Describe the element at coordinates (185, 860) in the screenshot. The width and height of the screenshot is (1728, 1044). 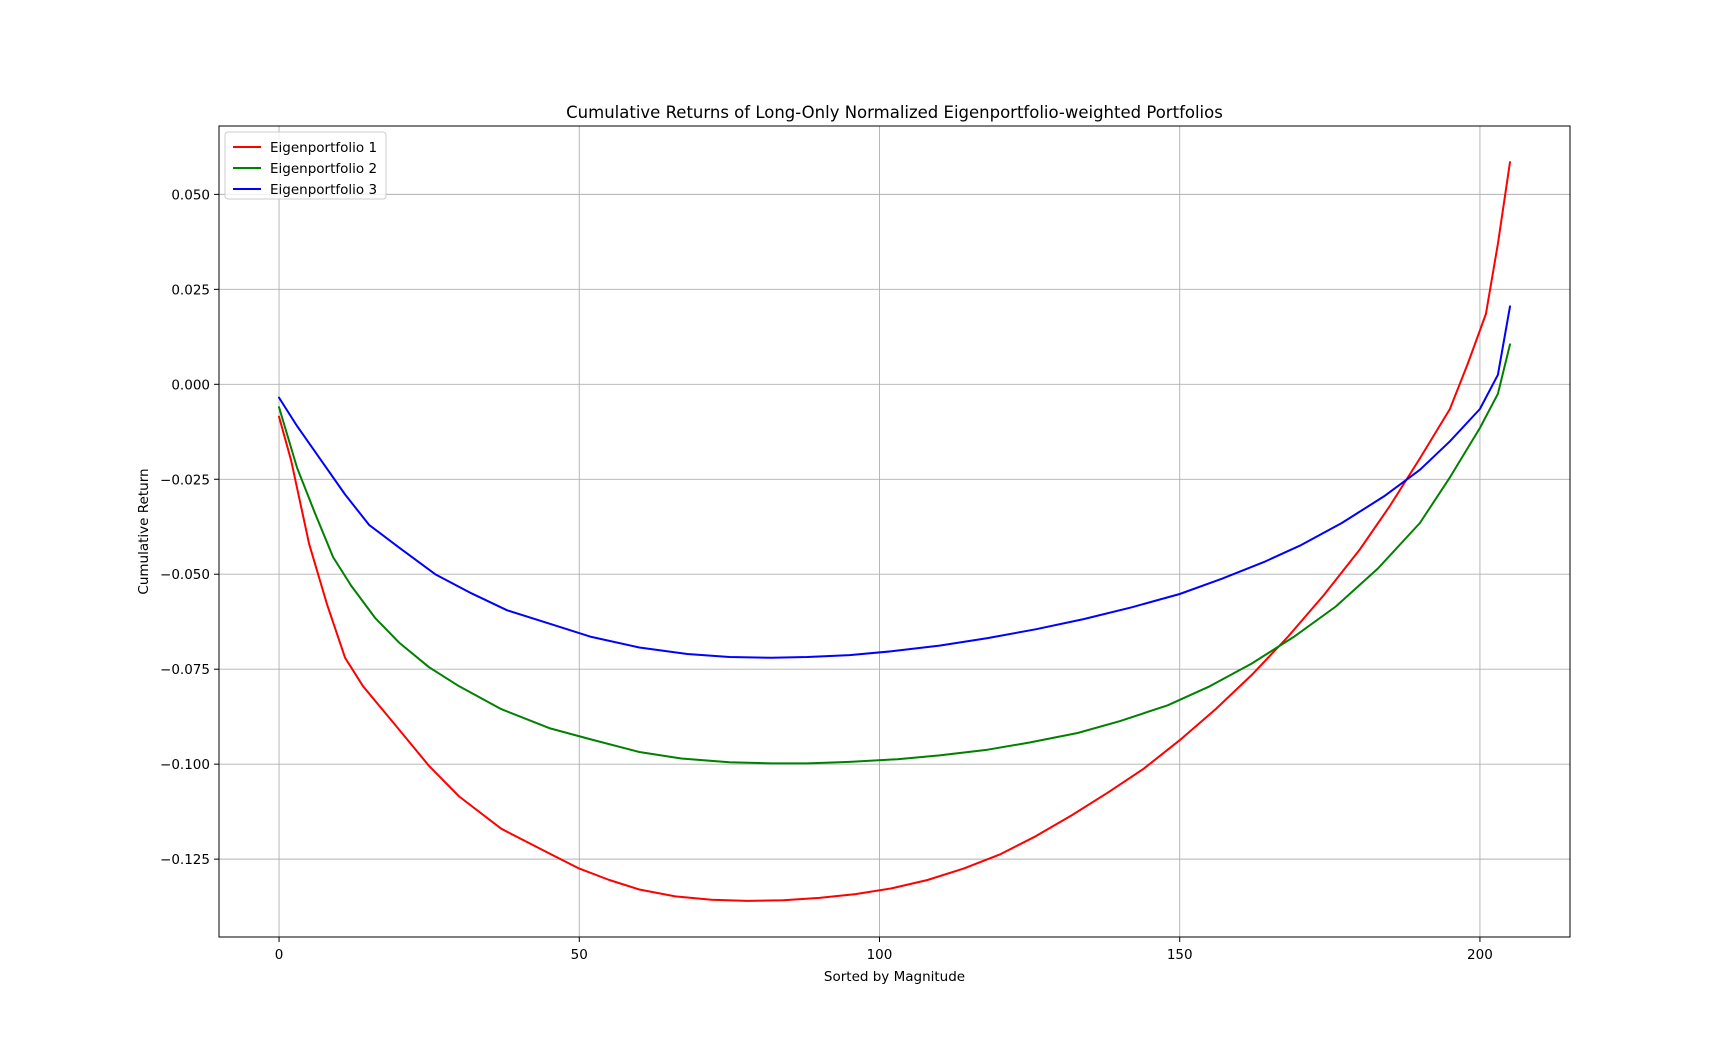
I see `y-tick-label: −0.125` at that location.